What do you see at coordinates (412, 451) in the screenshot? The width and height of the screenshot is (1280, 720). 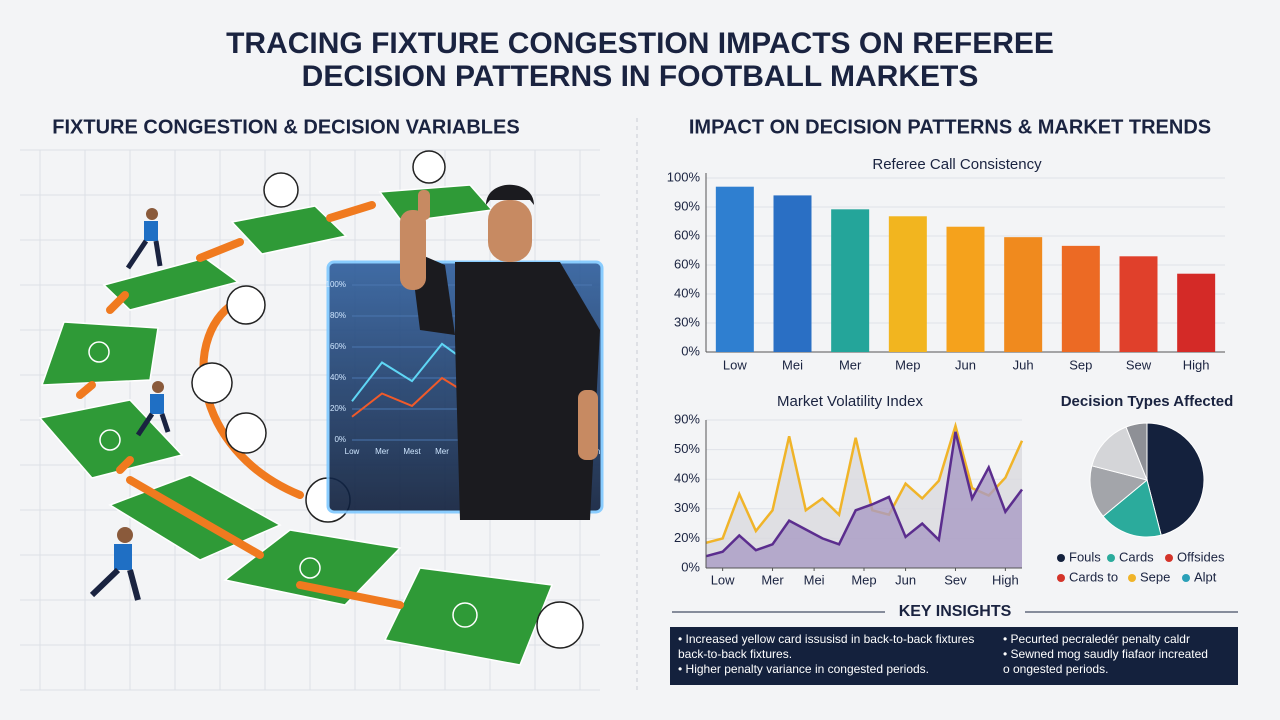 I see `x-tick-label: Mest` at bounding box center [412, 451].